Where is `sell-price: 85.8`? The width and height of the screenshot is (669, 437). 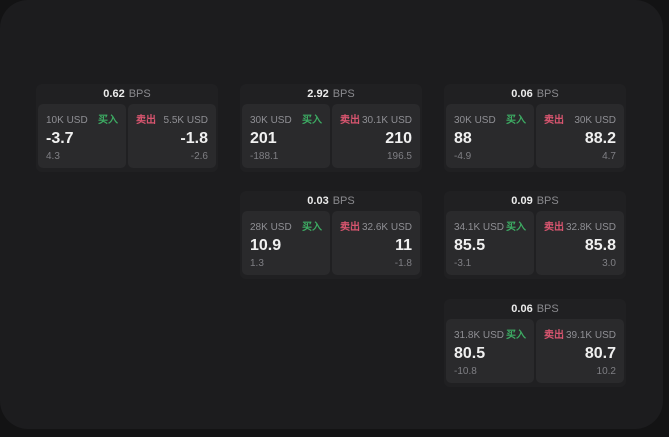
sell-price: 85.8 is located at coordinates (600, 245).